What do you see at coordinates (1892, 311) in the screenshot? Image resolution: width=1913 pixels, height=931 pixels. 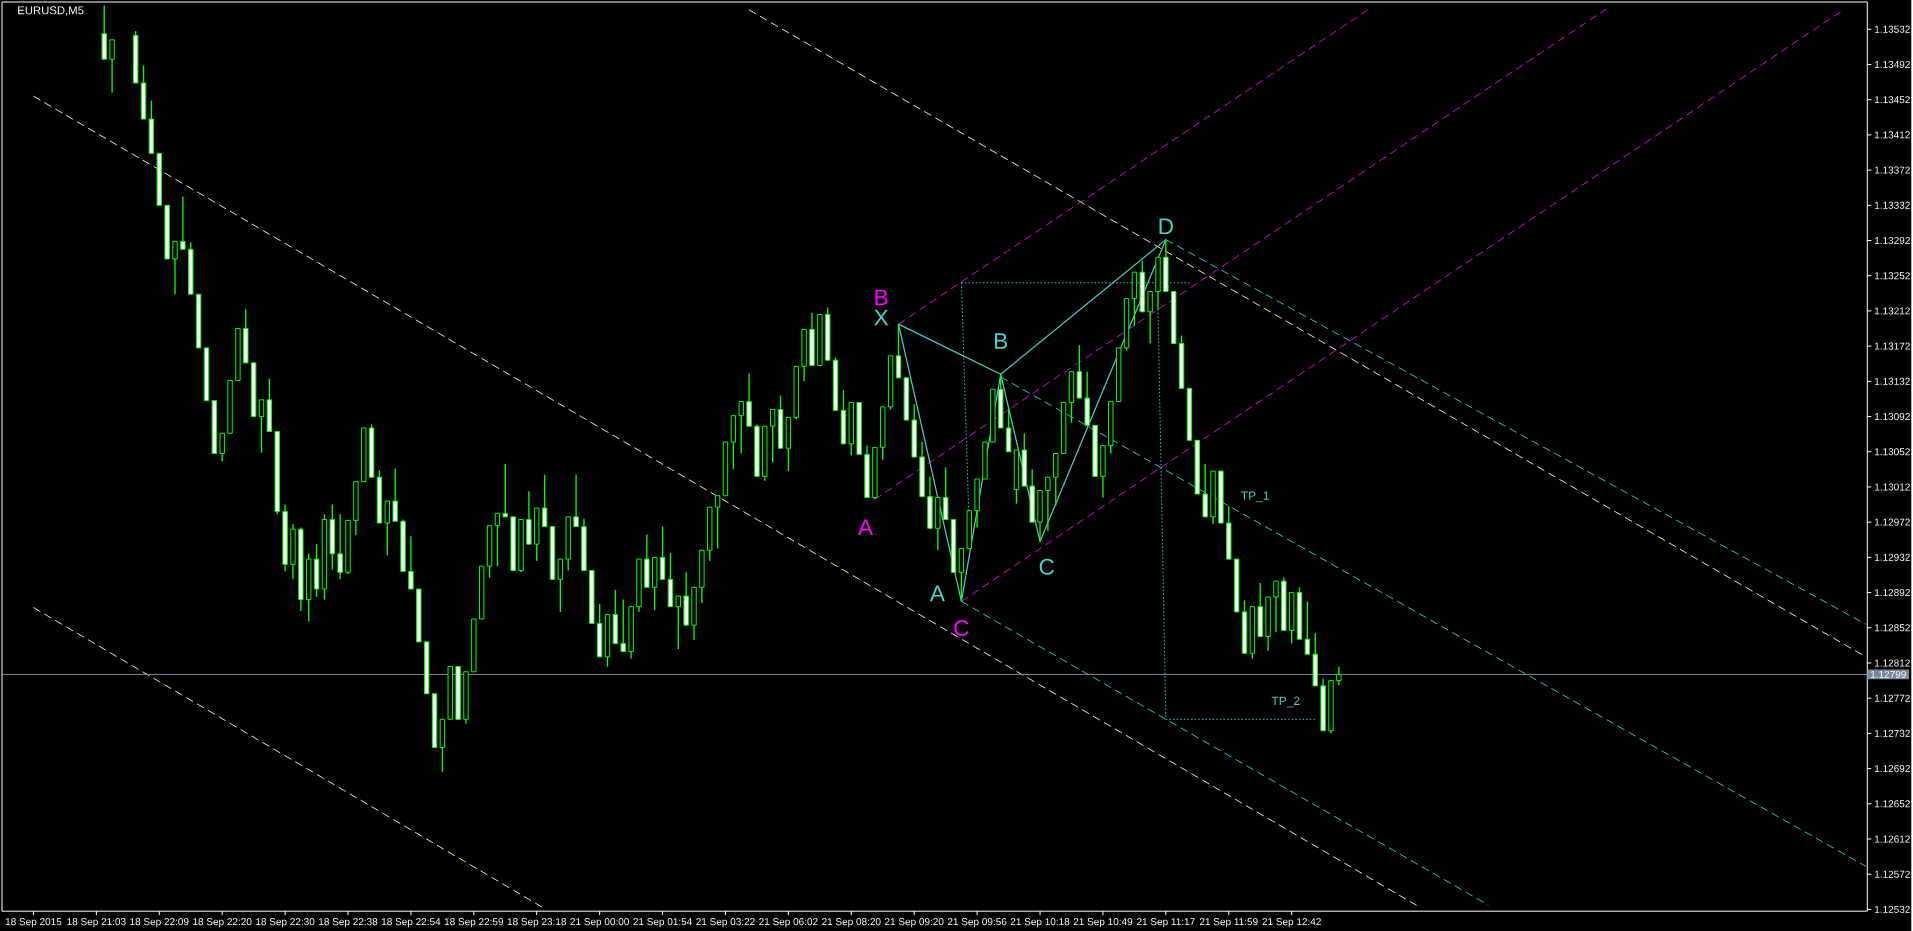 I see `y-tick-label: 1.13212` at bounding box center [1892, 311].